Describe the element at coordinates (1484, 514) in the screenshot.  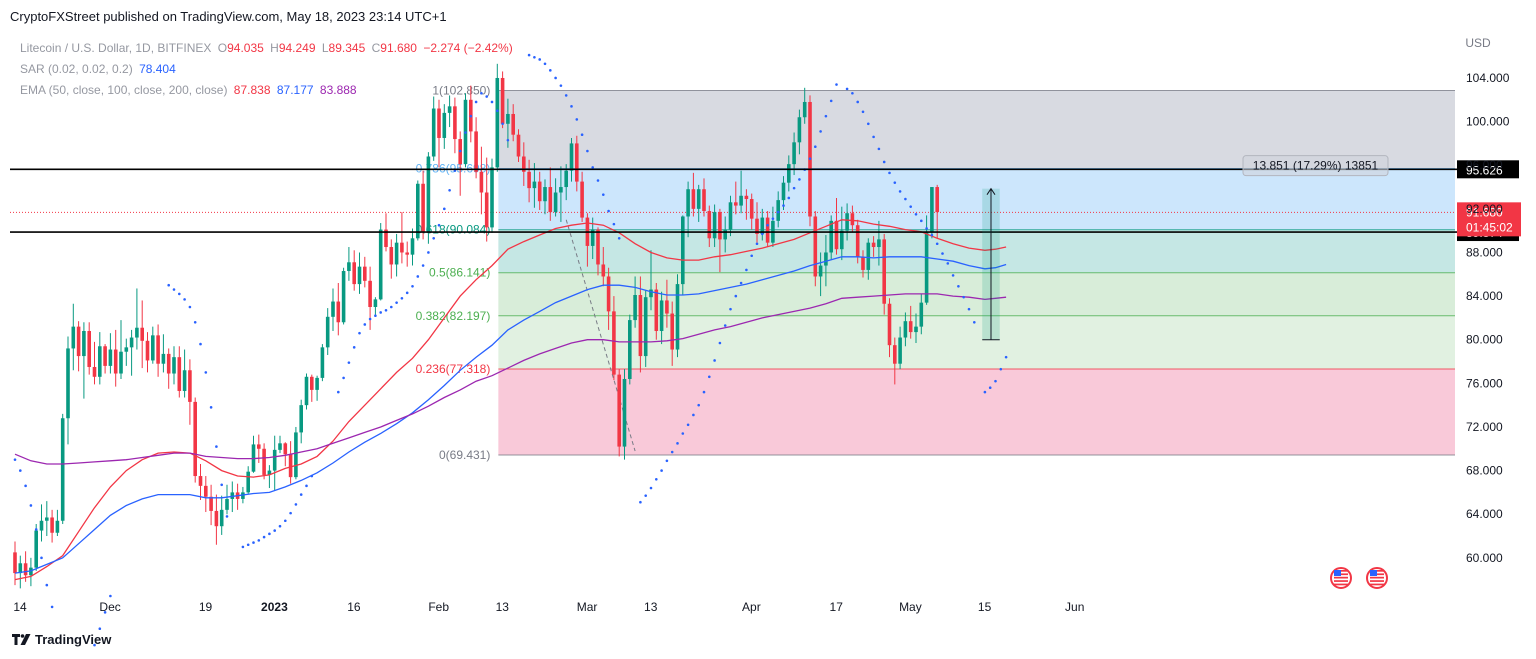
I see `price-tick-label: 64.000` at that location.